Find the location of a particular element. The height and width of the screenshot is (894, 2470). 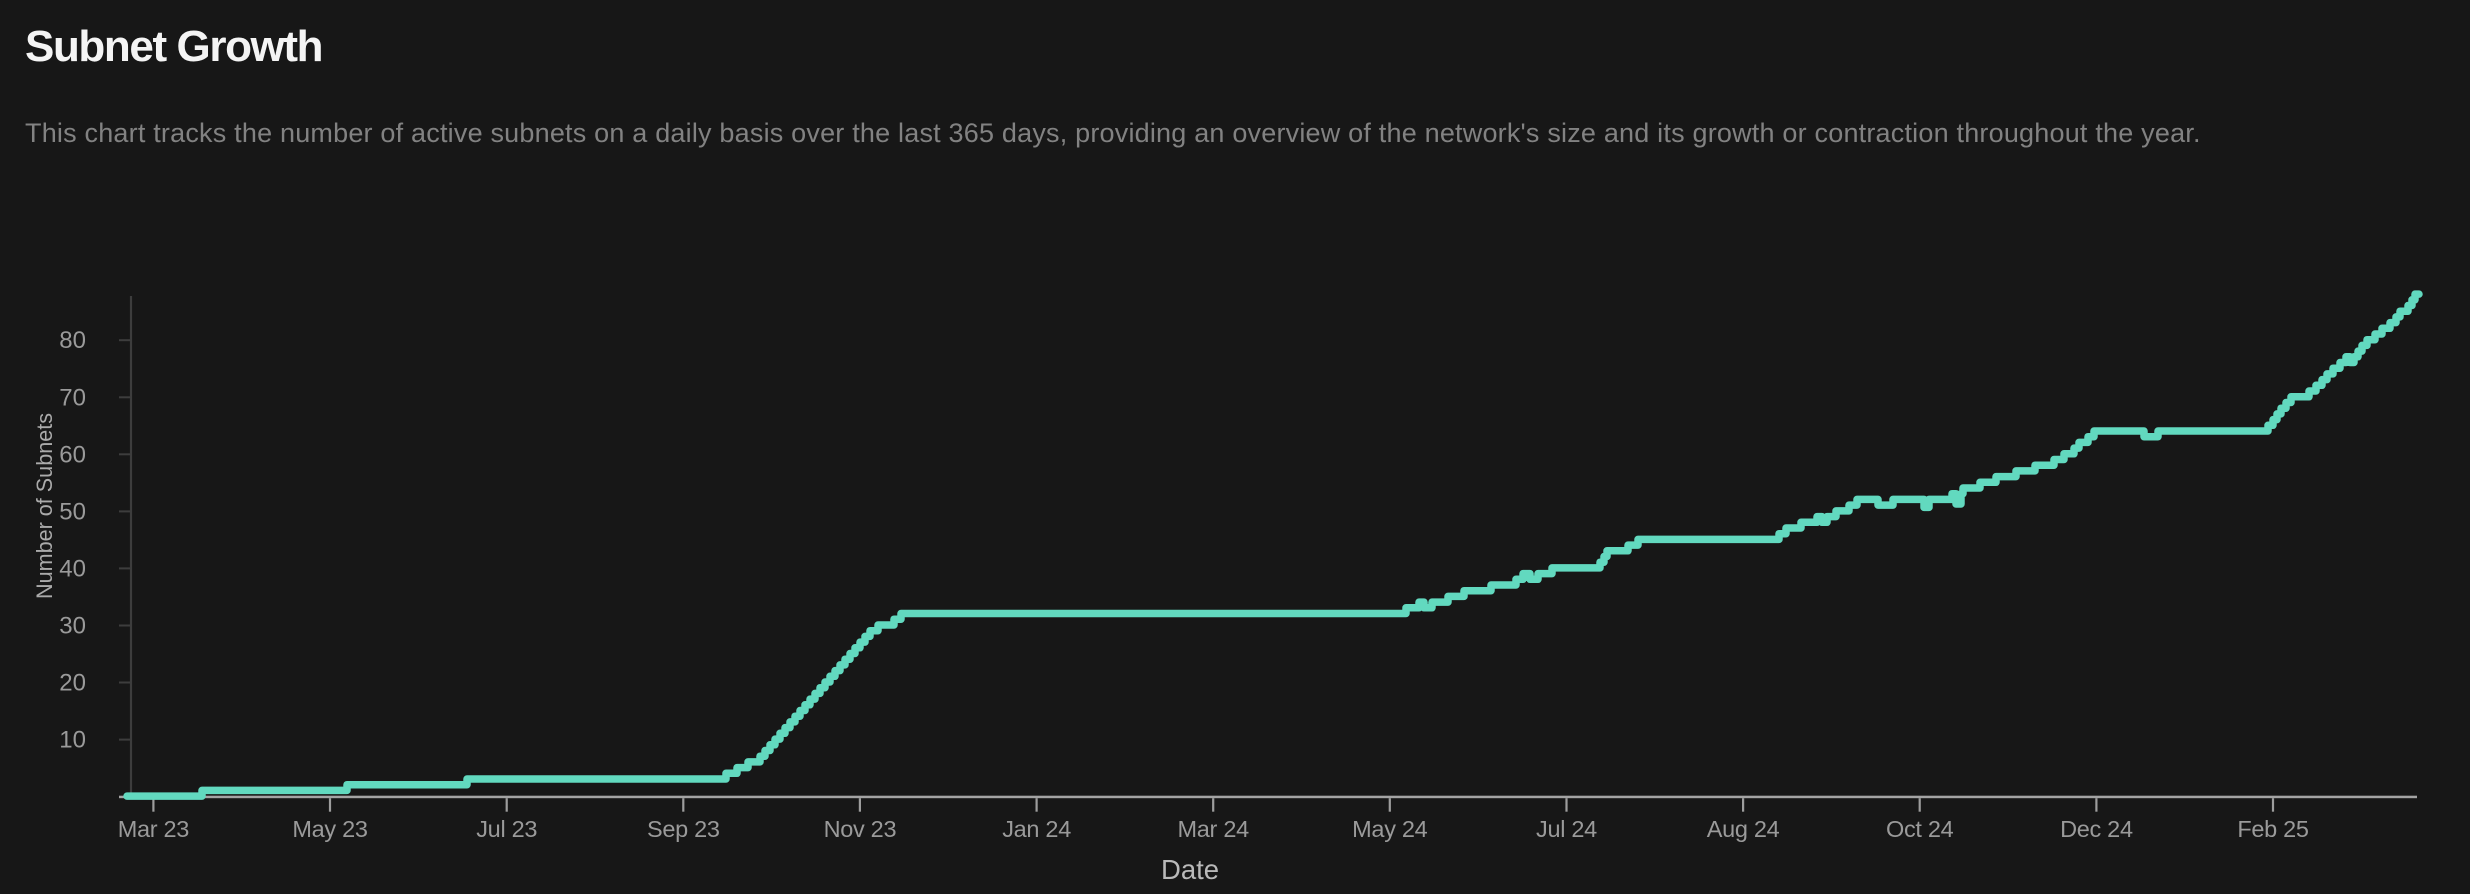

svg-text: 70 is located at coordinates (72, 397).